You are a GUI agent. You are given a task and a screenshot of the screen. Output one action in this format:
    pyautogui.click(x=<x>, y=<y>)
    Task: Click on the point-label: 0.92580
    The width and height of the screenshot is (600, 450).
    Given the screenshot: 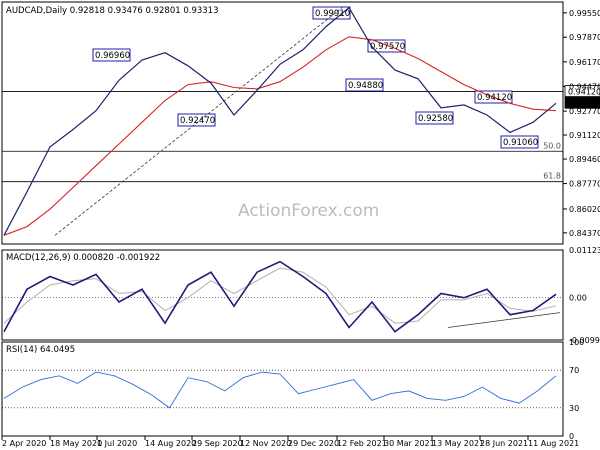 What is the action you would take?
    pyautogui.click(x=435, y=119)
    